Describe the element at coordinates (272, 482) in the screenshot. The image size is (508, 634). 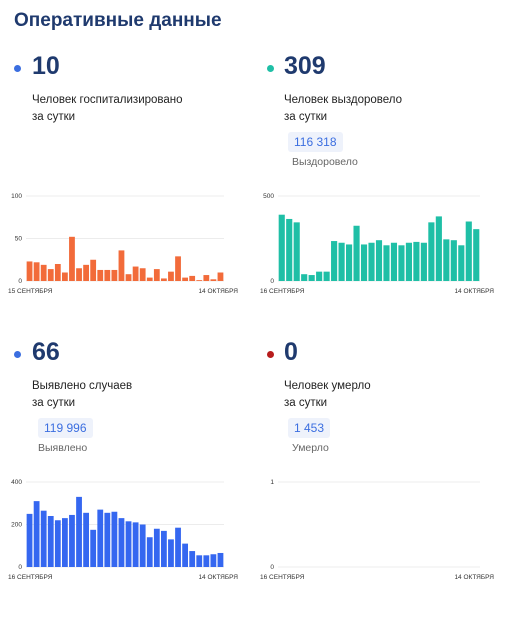
I see `y-tick-label: 1` at that location.